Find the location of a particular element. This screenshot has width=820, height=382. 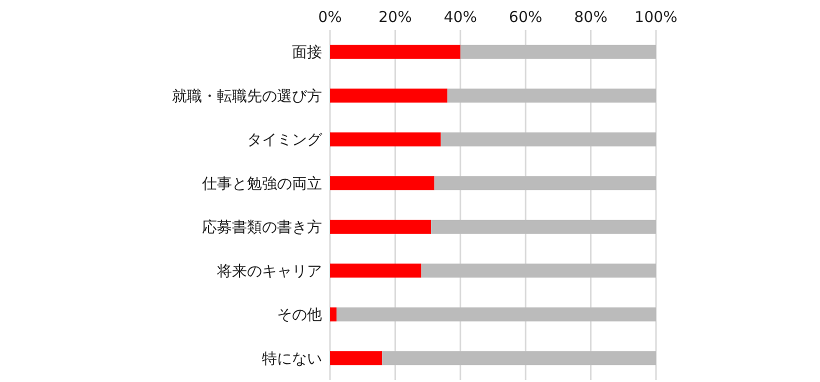

y-tick-label: 就職・転職先の選び方 is located at coordinates (247, 95).